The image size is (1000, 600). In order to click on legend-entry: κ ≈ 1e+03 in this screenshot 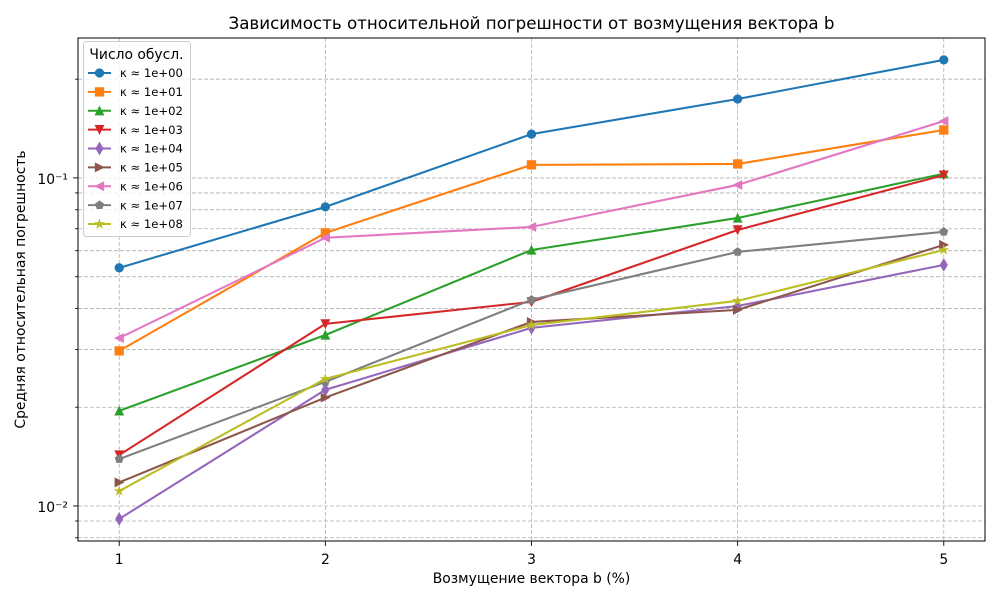, I will do `click(135, 130)`.